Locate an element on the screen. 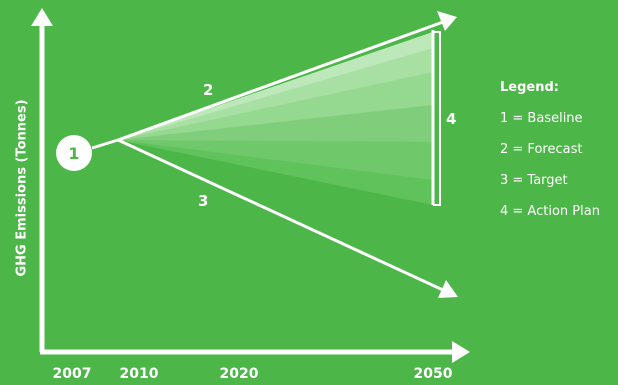 The width and height of the screenshot is (618, 385). action-plan-marker: 4 is located at coordinates (451, 119).